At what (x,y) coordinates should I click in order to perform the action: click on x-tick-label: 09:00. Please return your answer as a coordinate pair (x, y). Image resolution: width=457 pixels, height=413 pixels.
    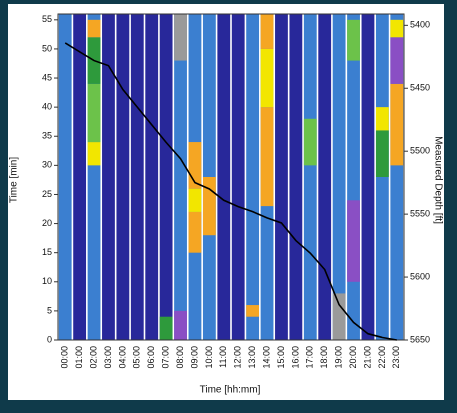
    Looking at the image, I should click on (194, 357).